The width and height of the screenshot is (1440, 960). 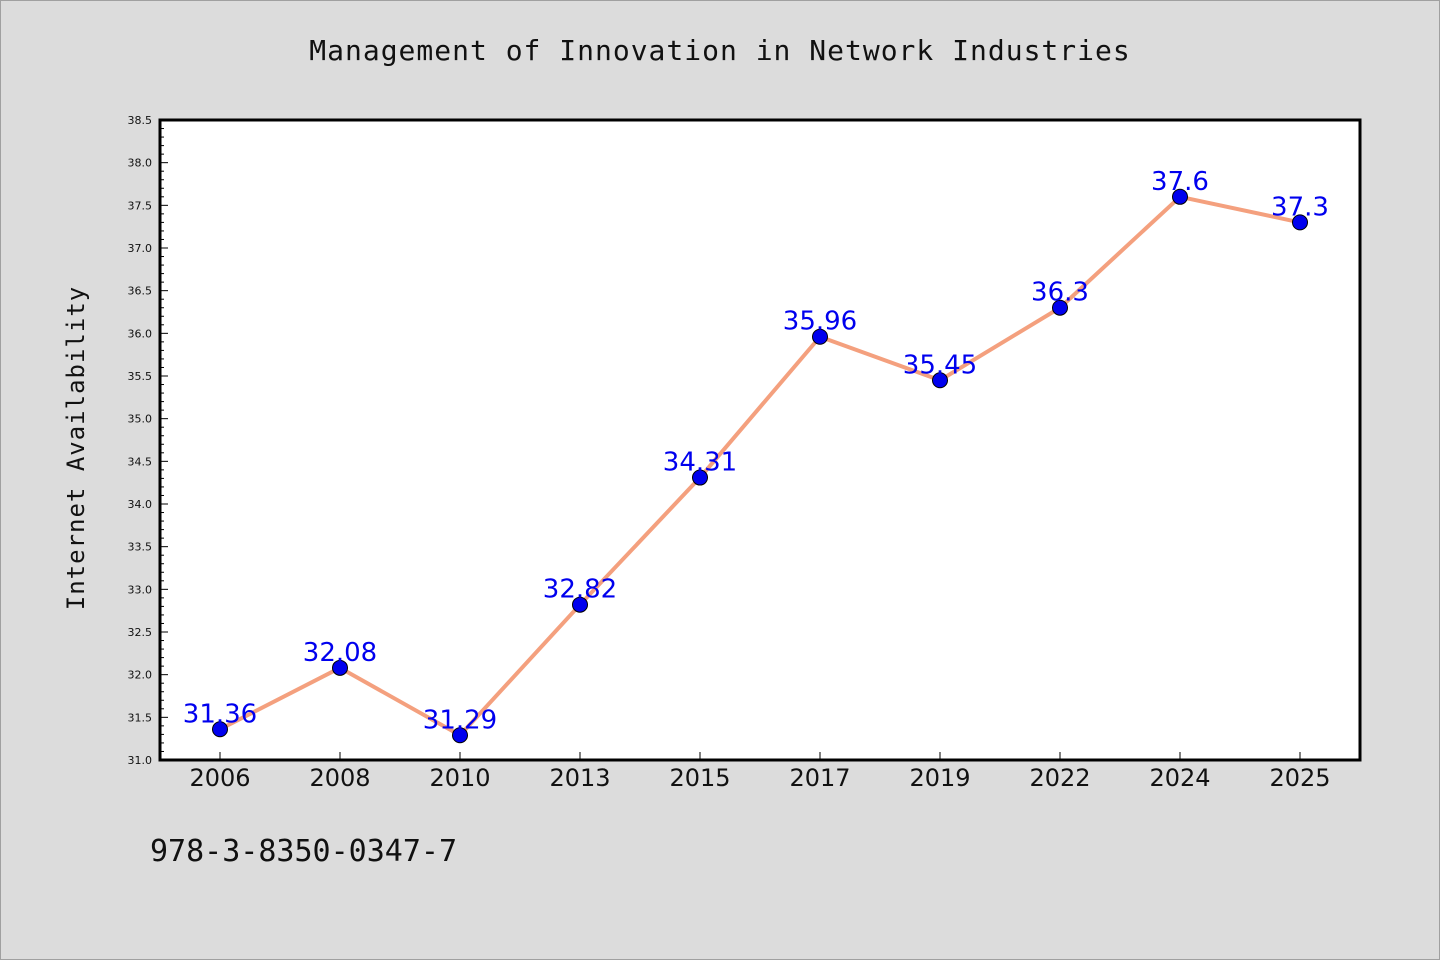 What do you see at coordinates (340, 653) in the screenshot?
I see `data-label: 32.08` at bounding box center [340, 653].